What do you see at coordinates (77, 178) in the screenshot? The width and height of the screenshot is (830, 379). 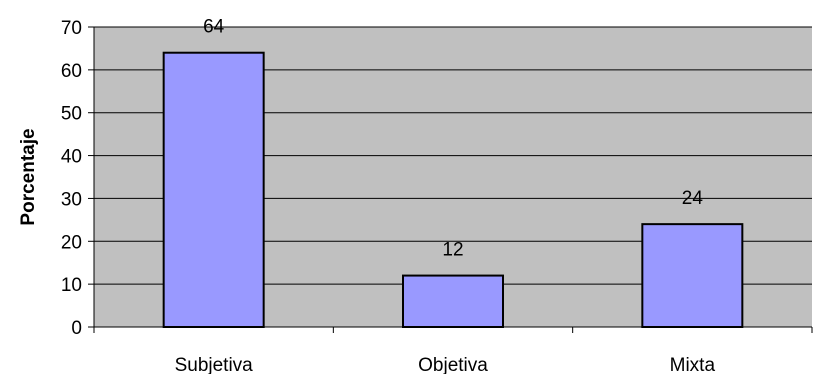 I see `y-axis-ticks: 0 10 20 30 40 50 60 70` at bounding box center [77, 178].